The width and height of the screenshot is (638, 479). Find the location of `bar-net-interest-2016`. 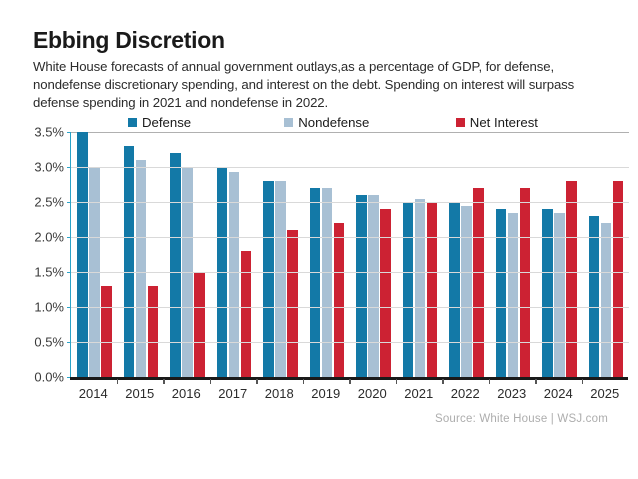

bar-net-interest-2016 is located at coordinates (199, 324).